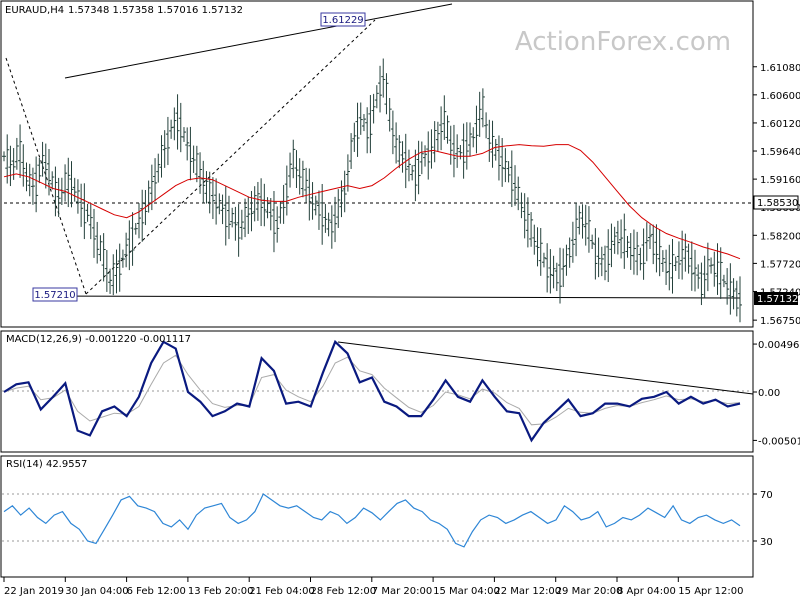 The image size is (800, 604). Describe the element at coordinates (589, 591) in the screenshot. I see `time-tick-label: 29 Mar 20:00` at that location.